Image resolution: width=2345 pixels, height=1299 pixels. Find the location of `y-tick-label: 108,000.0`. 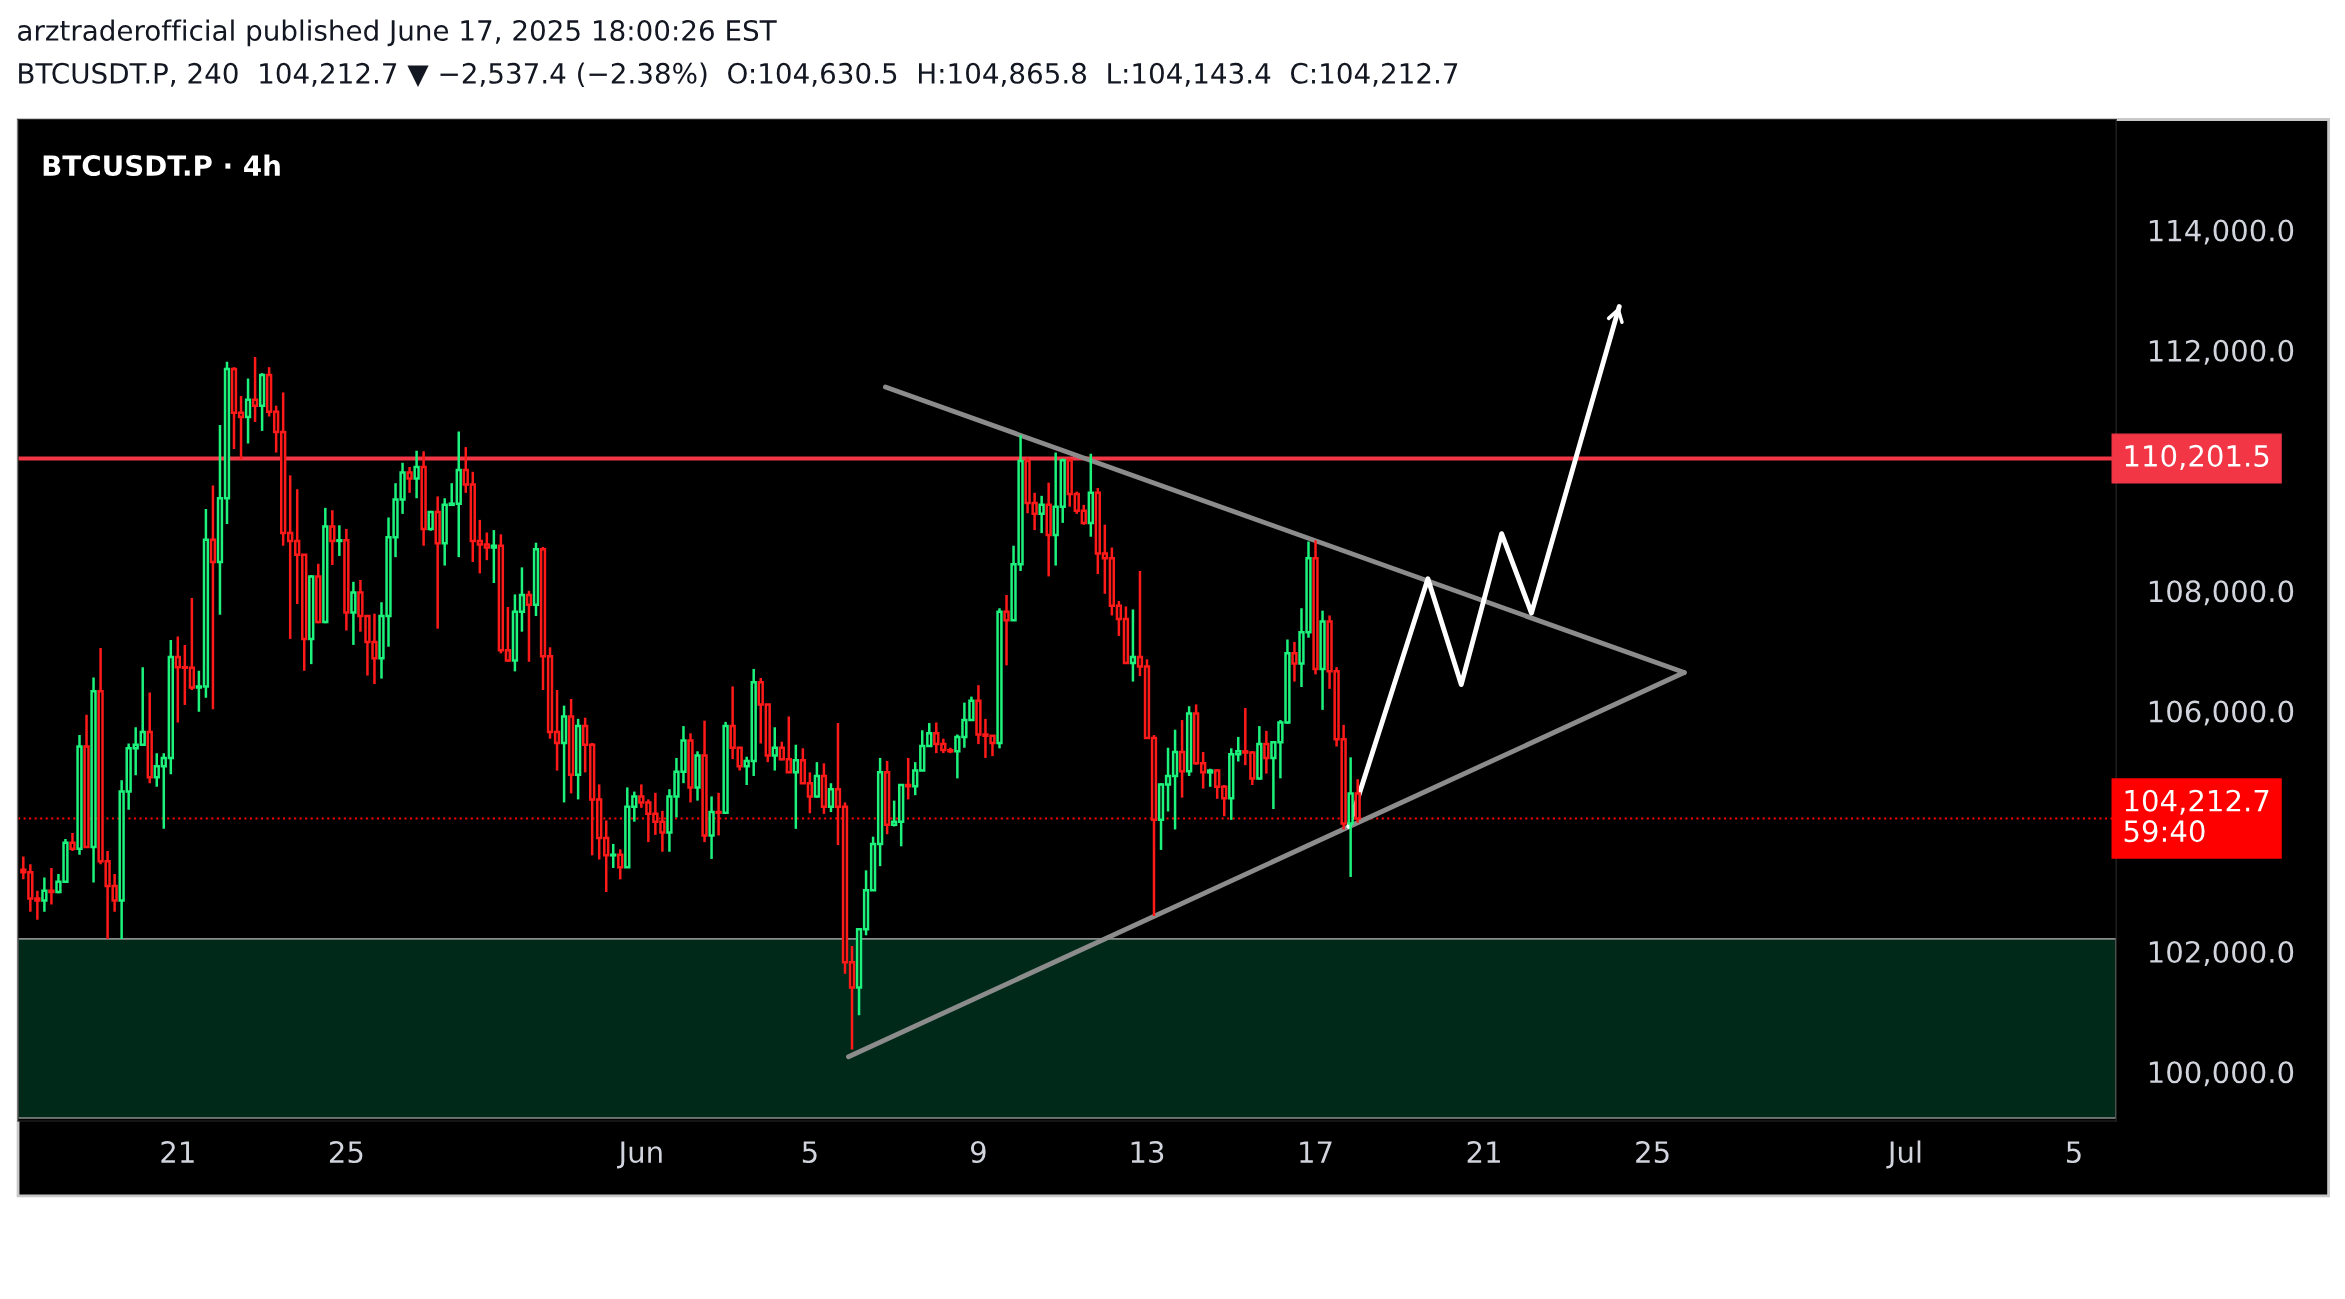

y-tick-label: 108,000.0 is located at coordinates (2221, 593).